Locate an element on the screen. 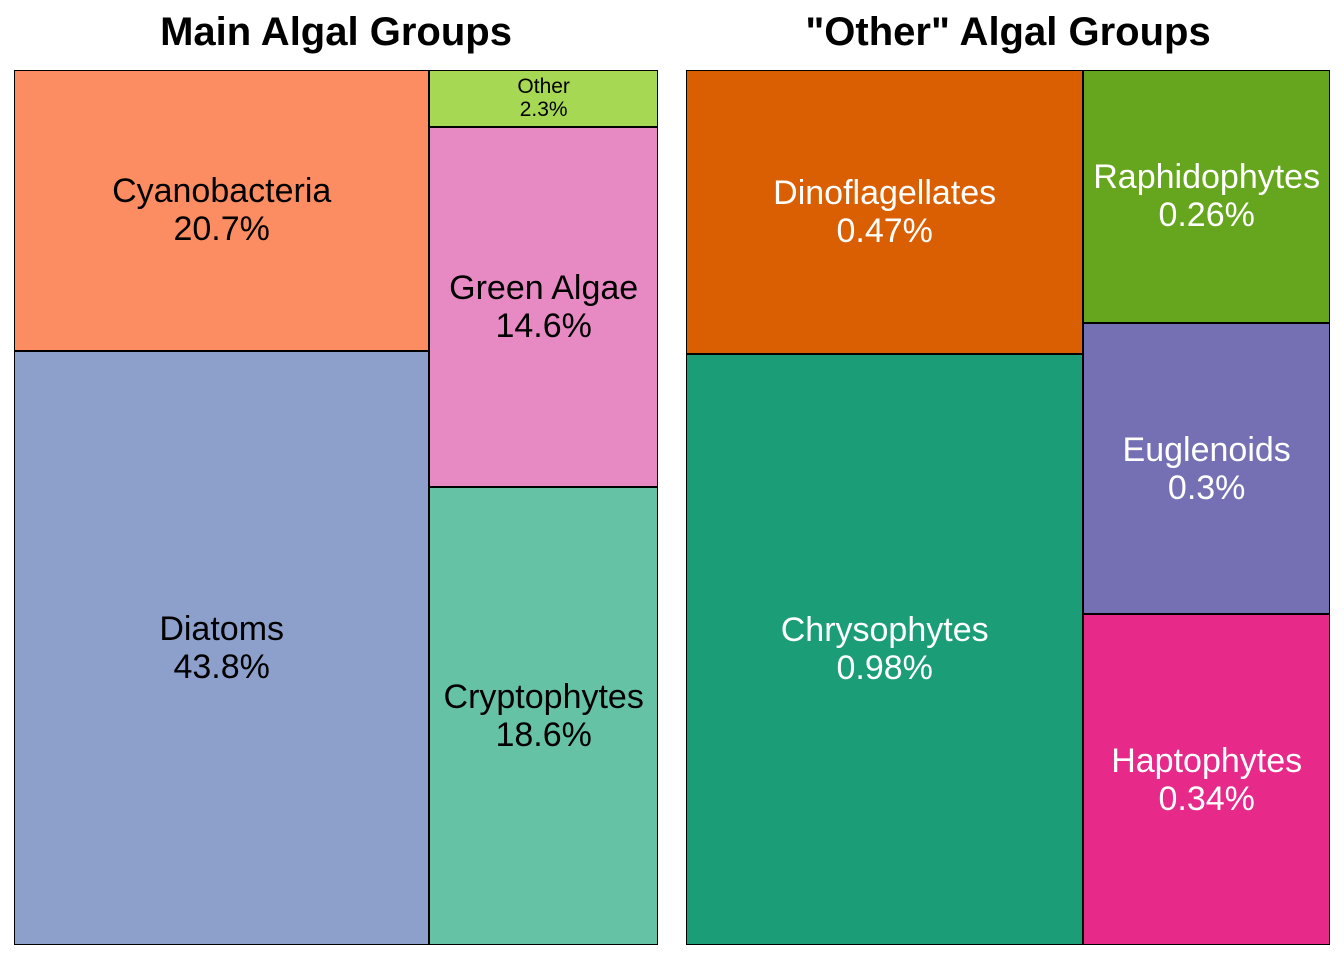  tile-dinoflagellates: Dinoflagellates 0.47% is located at coordinates (885, 212).